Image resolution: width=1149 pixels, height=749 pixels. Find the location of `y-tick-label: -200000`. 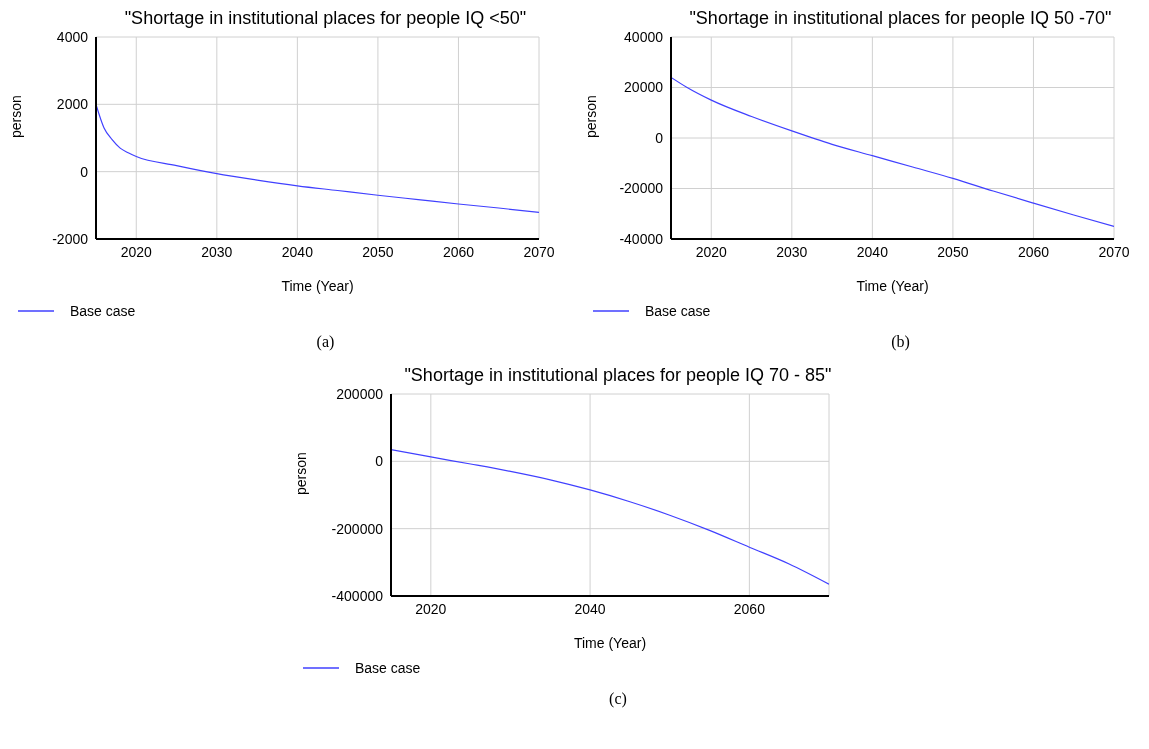

y-tick-label: -200000 is located at coordinates (357, 528).